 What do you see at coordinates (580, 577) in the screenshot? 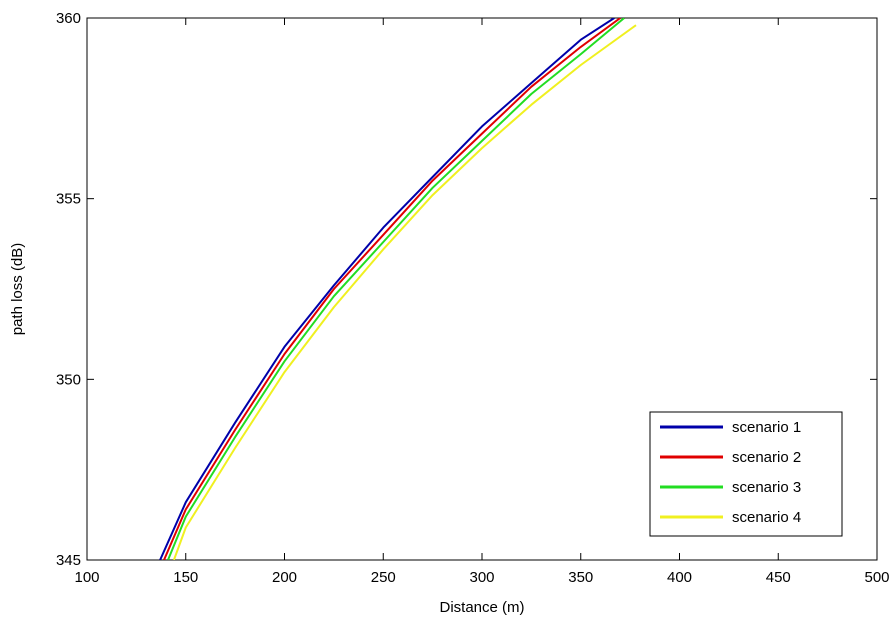
I see `x-tick-label: 350` at bounding box center [580, 577].